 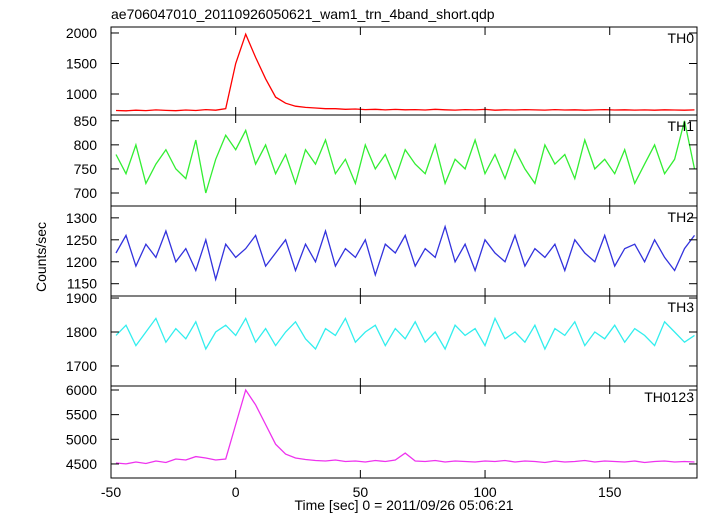 I want to click on y-tick-label: 850, so click(x=86, y=121).